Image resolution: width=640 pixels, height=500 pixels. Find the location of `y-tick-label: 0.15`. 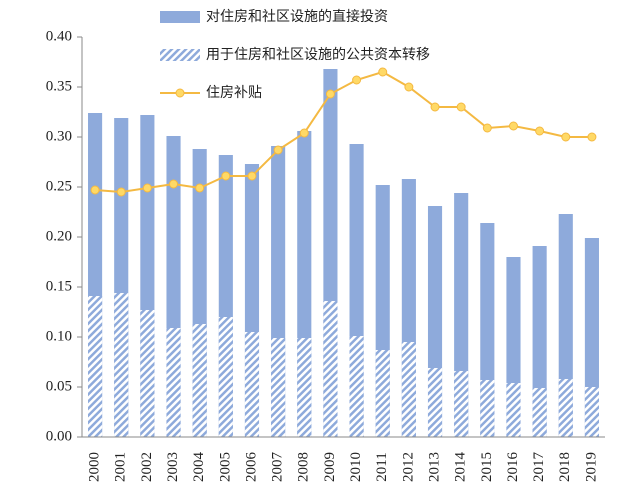

y-tick-label: 0.15 is located at coordinates (59, 286).